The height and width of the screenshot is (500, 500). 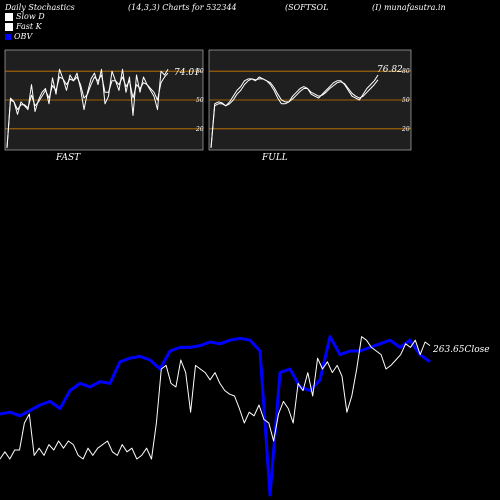 What do you see at coordinates (29, 26) in the screenshot?
I see `legend-label: Fast K` at bounding box center [29, 26].